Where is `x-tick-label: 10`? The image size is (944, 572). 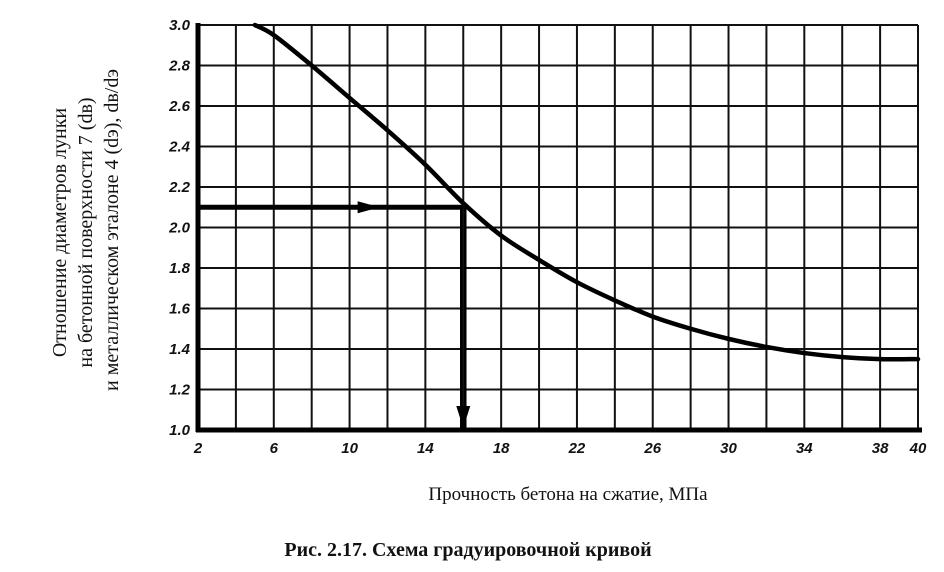
x-tick-label: 10 is located at coordinates (349, 448).